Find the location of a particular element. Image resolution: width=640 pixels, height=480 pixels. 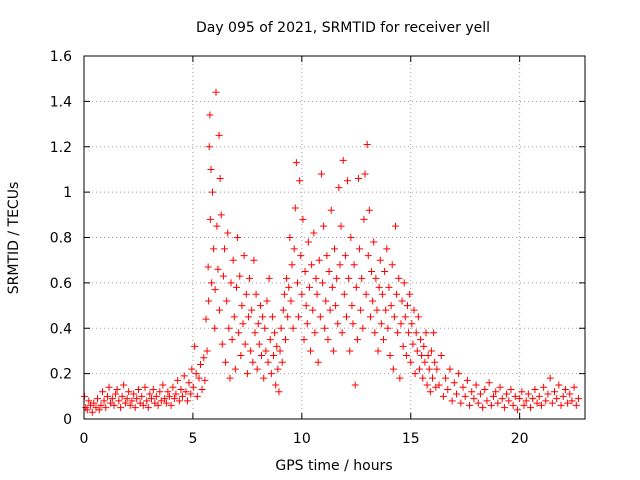

y-tick-label: 0.2 is located at coordinates (61, 375).